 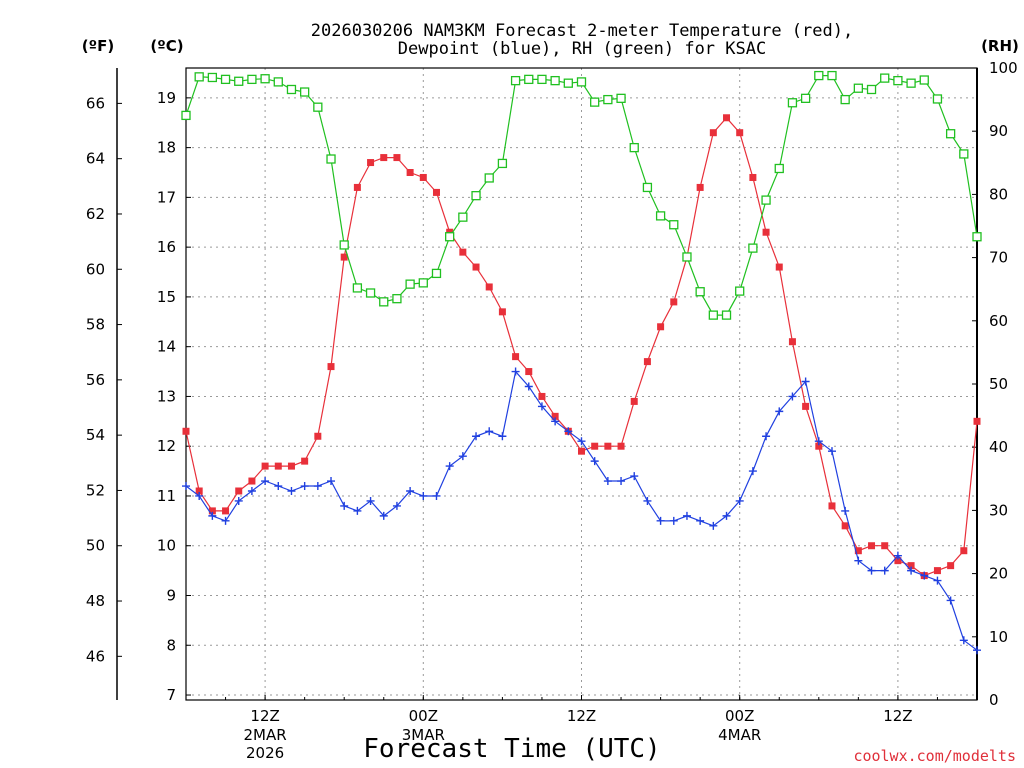 I want to click on credit-link: coolwx.com/modelts, so click(x=934, y=756).